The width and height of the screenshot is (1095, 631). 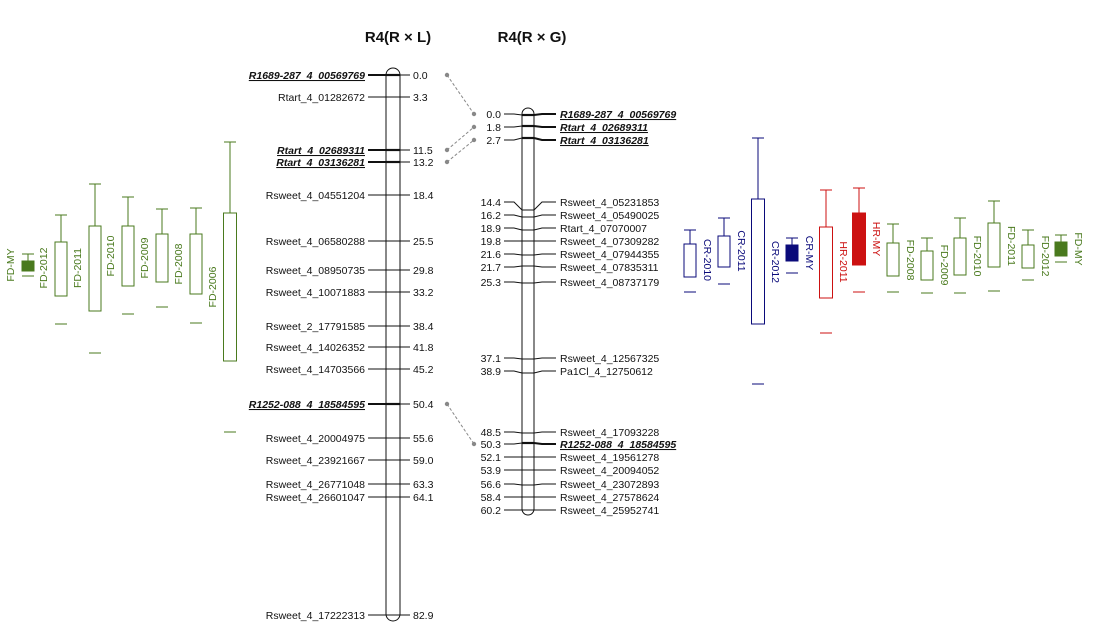 I want to click on qtl-label: FD-2011, so click(x=1011, y=246).